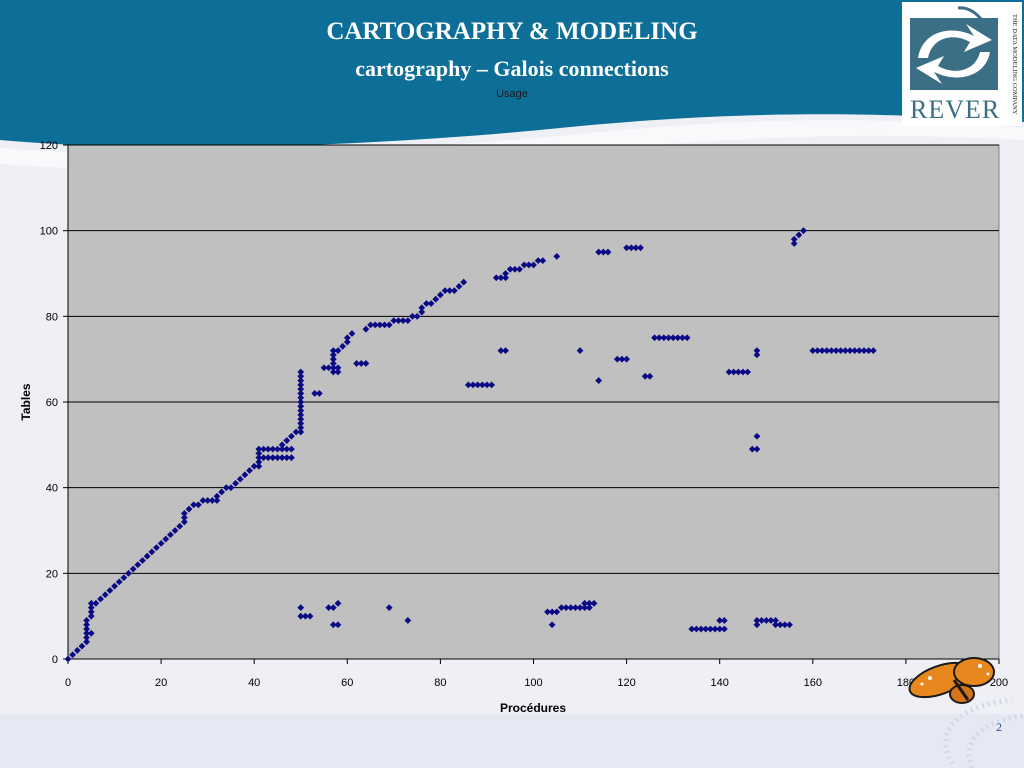  Describe the element at coordinates (440, 683) in the screenshot. I see `x-tick-label: 80` at that location.